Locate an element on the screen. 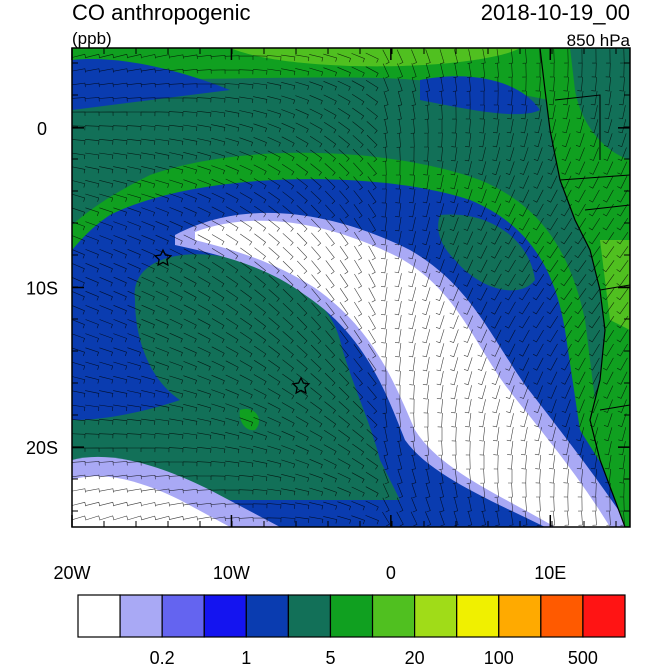 This screenshot has width=650, height=672. date: 2018-10-19_00 is located at coordinates (555, 12).